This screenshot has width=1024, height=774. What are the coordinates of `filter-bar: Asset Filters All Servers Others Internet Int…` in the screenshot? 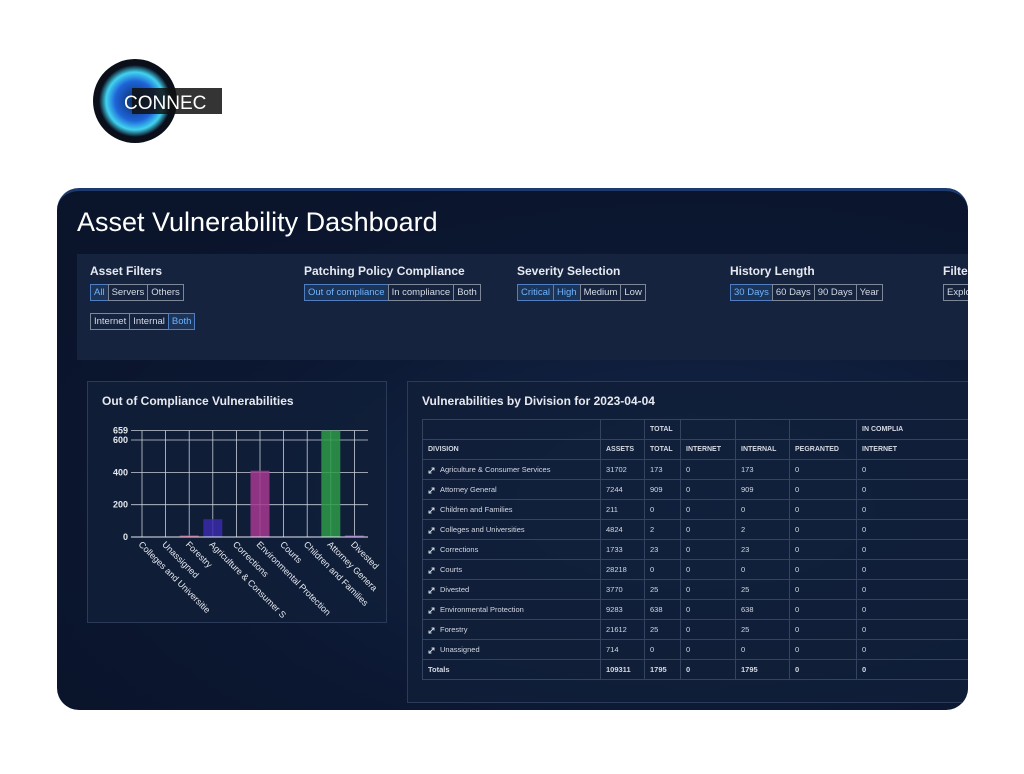 It's located at (522, 307).